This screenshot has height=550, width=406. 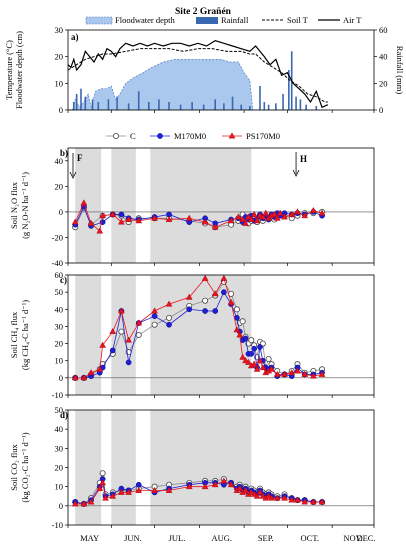 What do you see at coordinates (63, 280) in the screenshot?
I see `panel-label: c)` at bounding box center [63, 280].